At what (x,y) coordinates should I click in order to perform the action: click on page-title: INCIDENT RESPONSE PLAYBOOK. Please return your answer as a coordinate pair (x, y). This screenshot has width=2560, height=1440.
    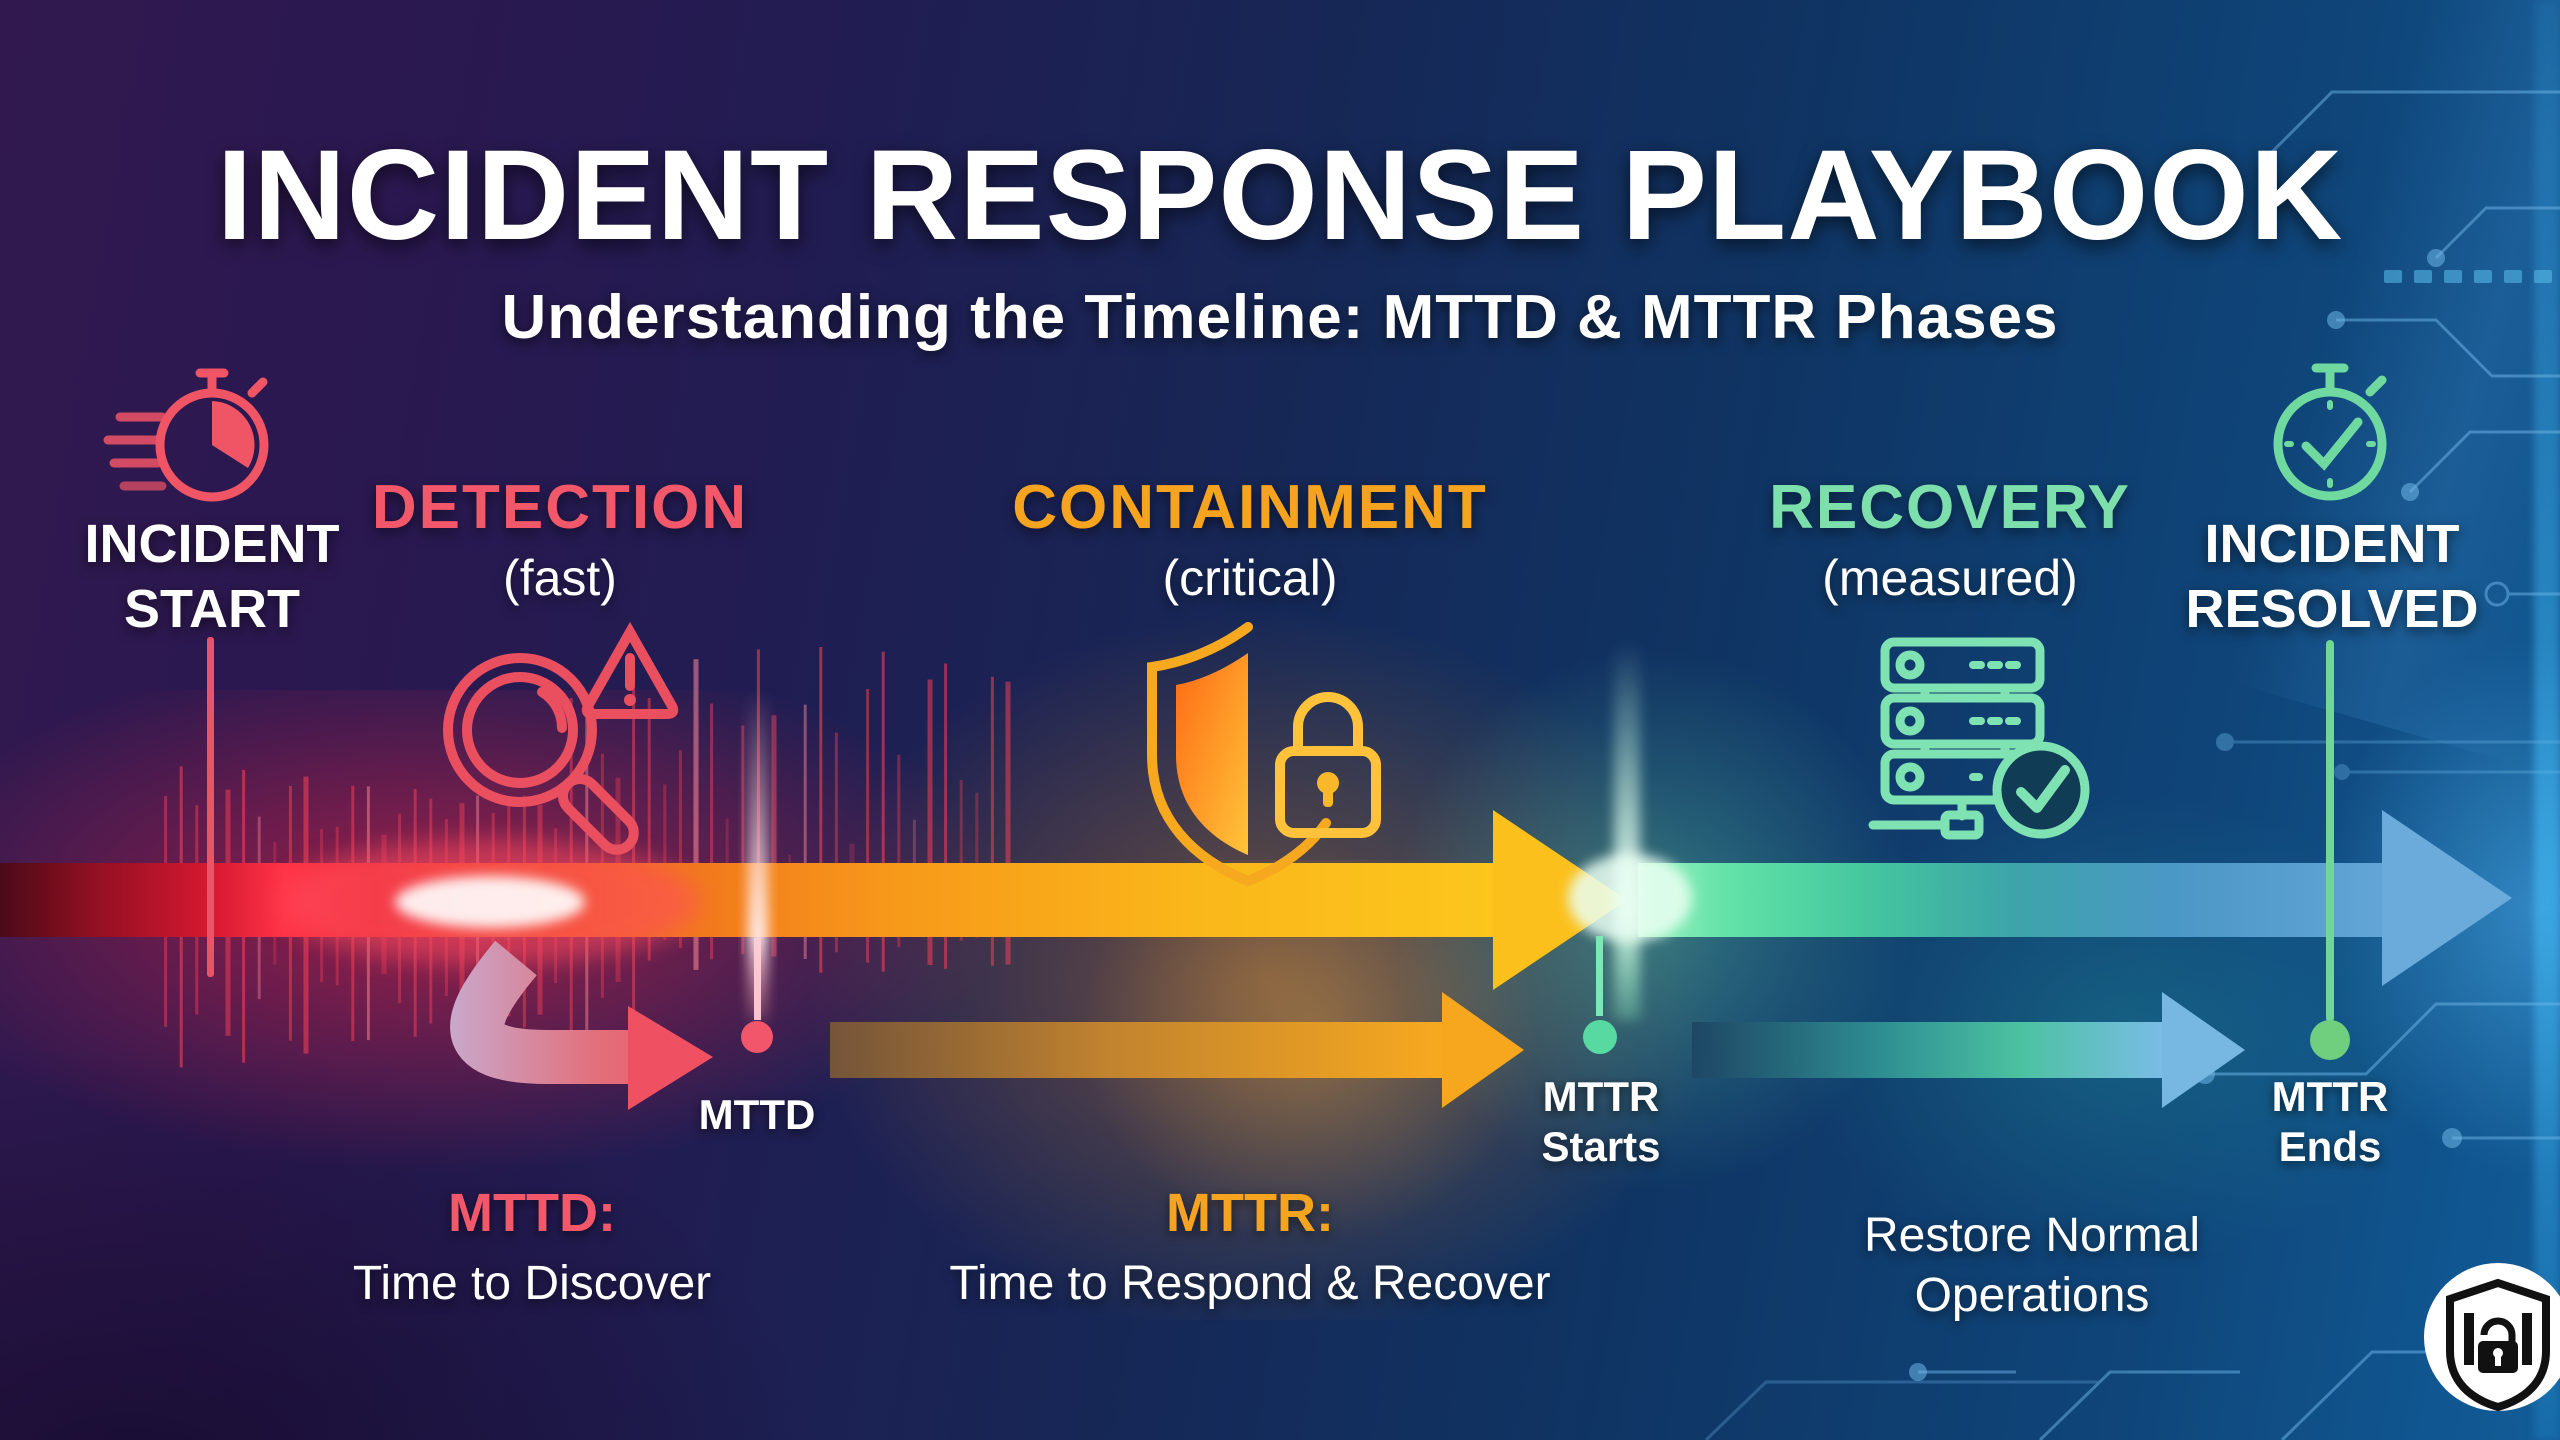
    Looking at the image, I should click on (1280, 195).